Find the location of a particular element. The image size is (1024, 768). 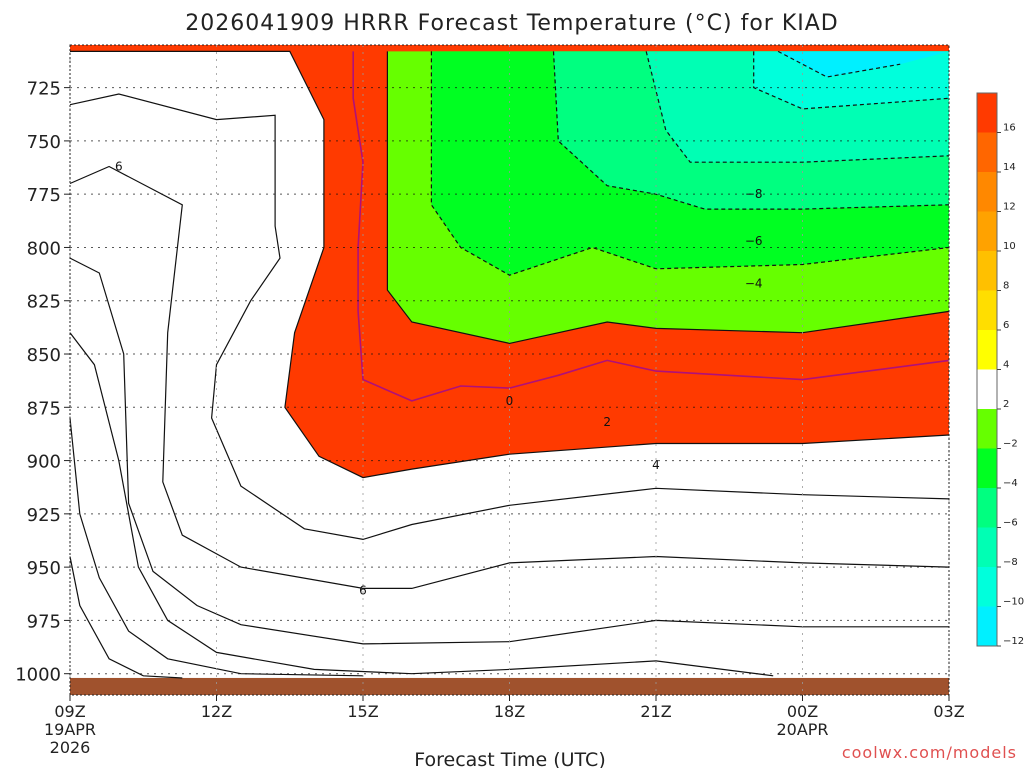

credit-text: coolwx.com/models is located at coordinates (929, 752).